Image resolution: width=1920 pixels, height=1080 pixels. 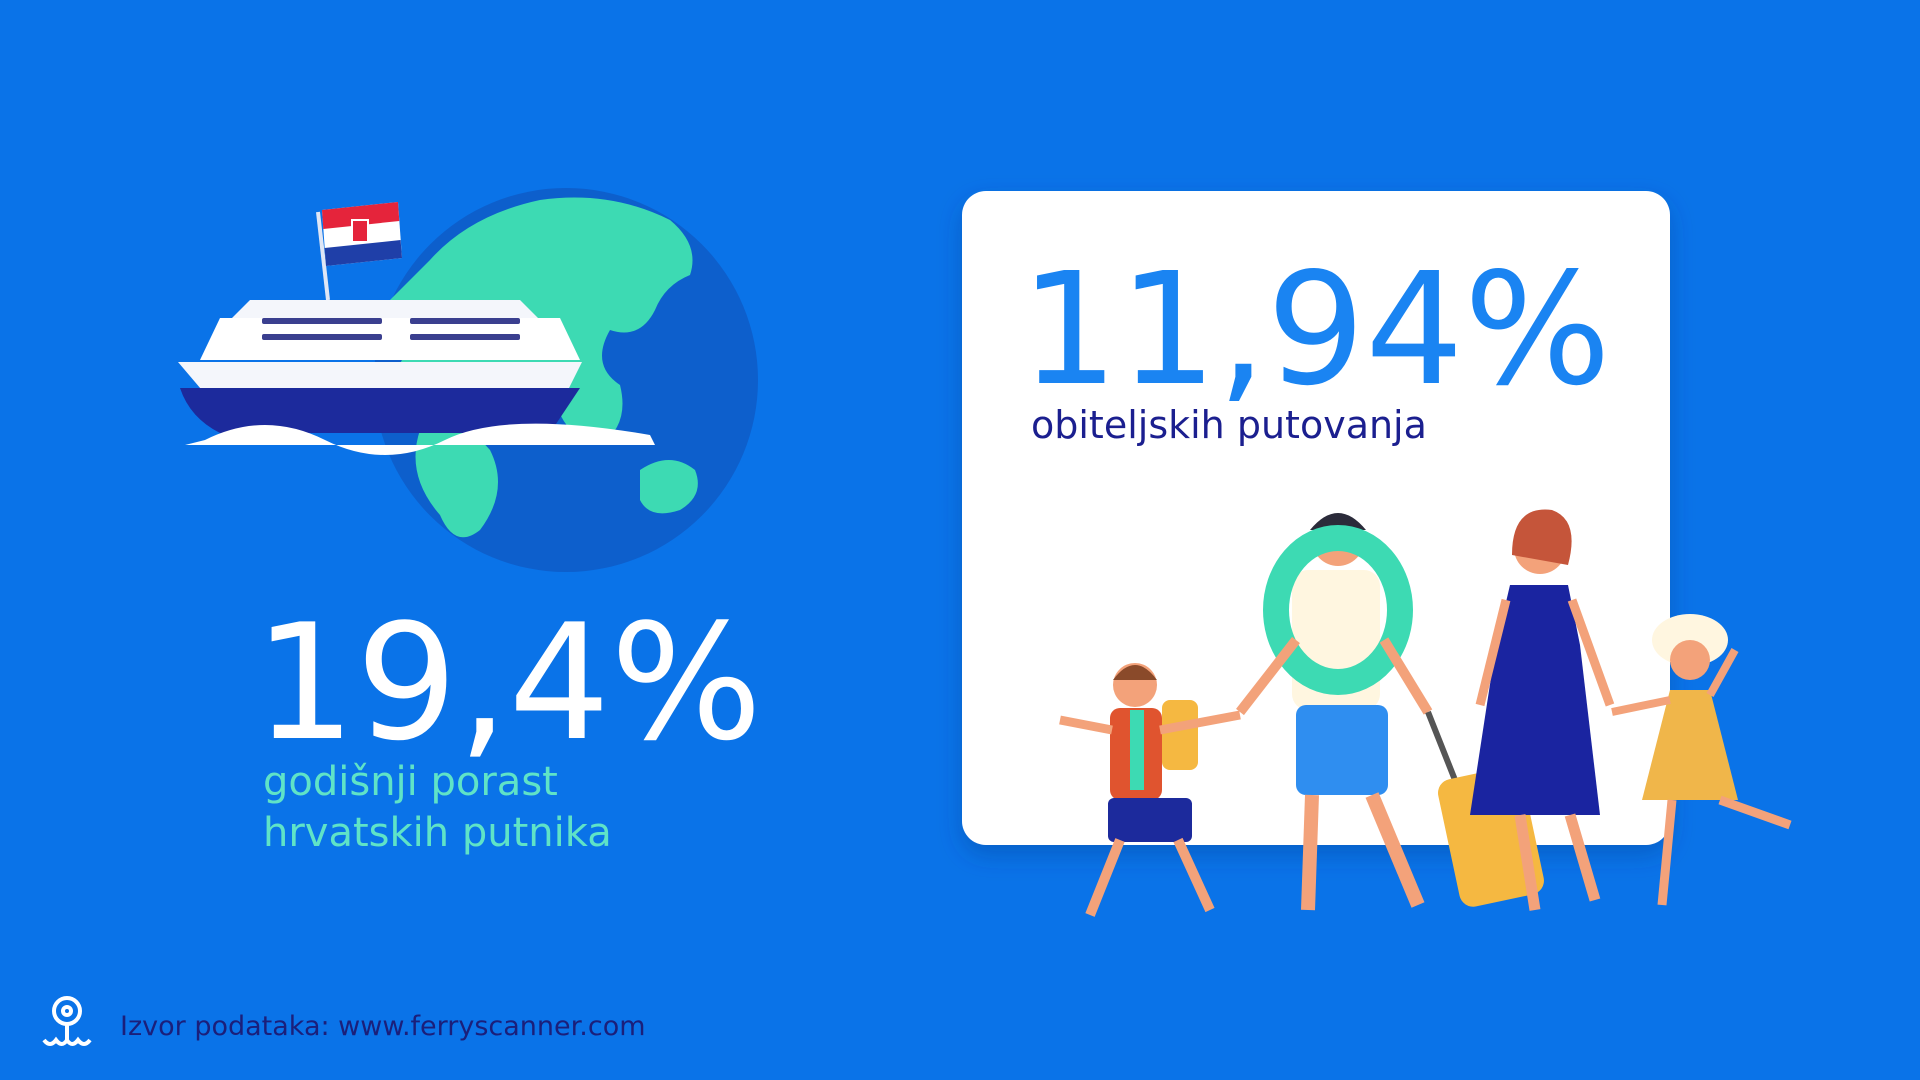 What do you see at coordinates (67, 1021) in the screenshot?
I see `logo` at bounding box center [67, 1021].